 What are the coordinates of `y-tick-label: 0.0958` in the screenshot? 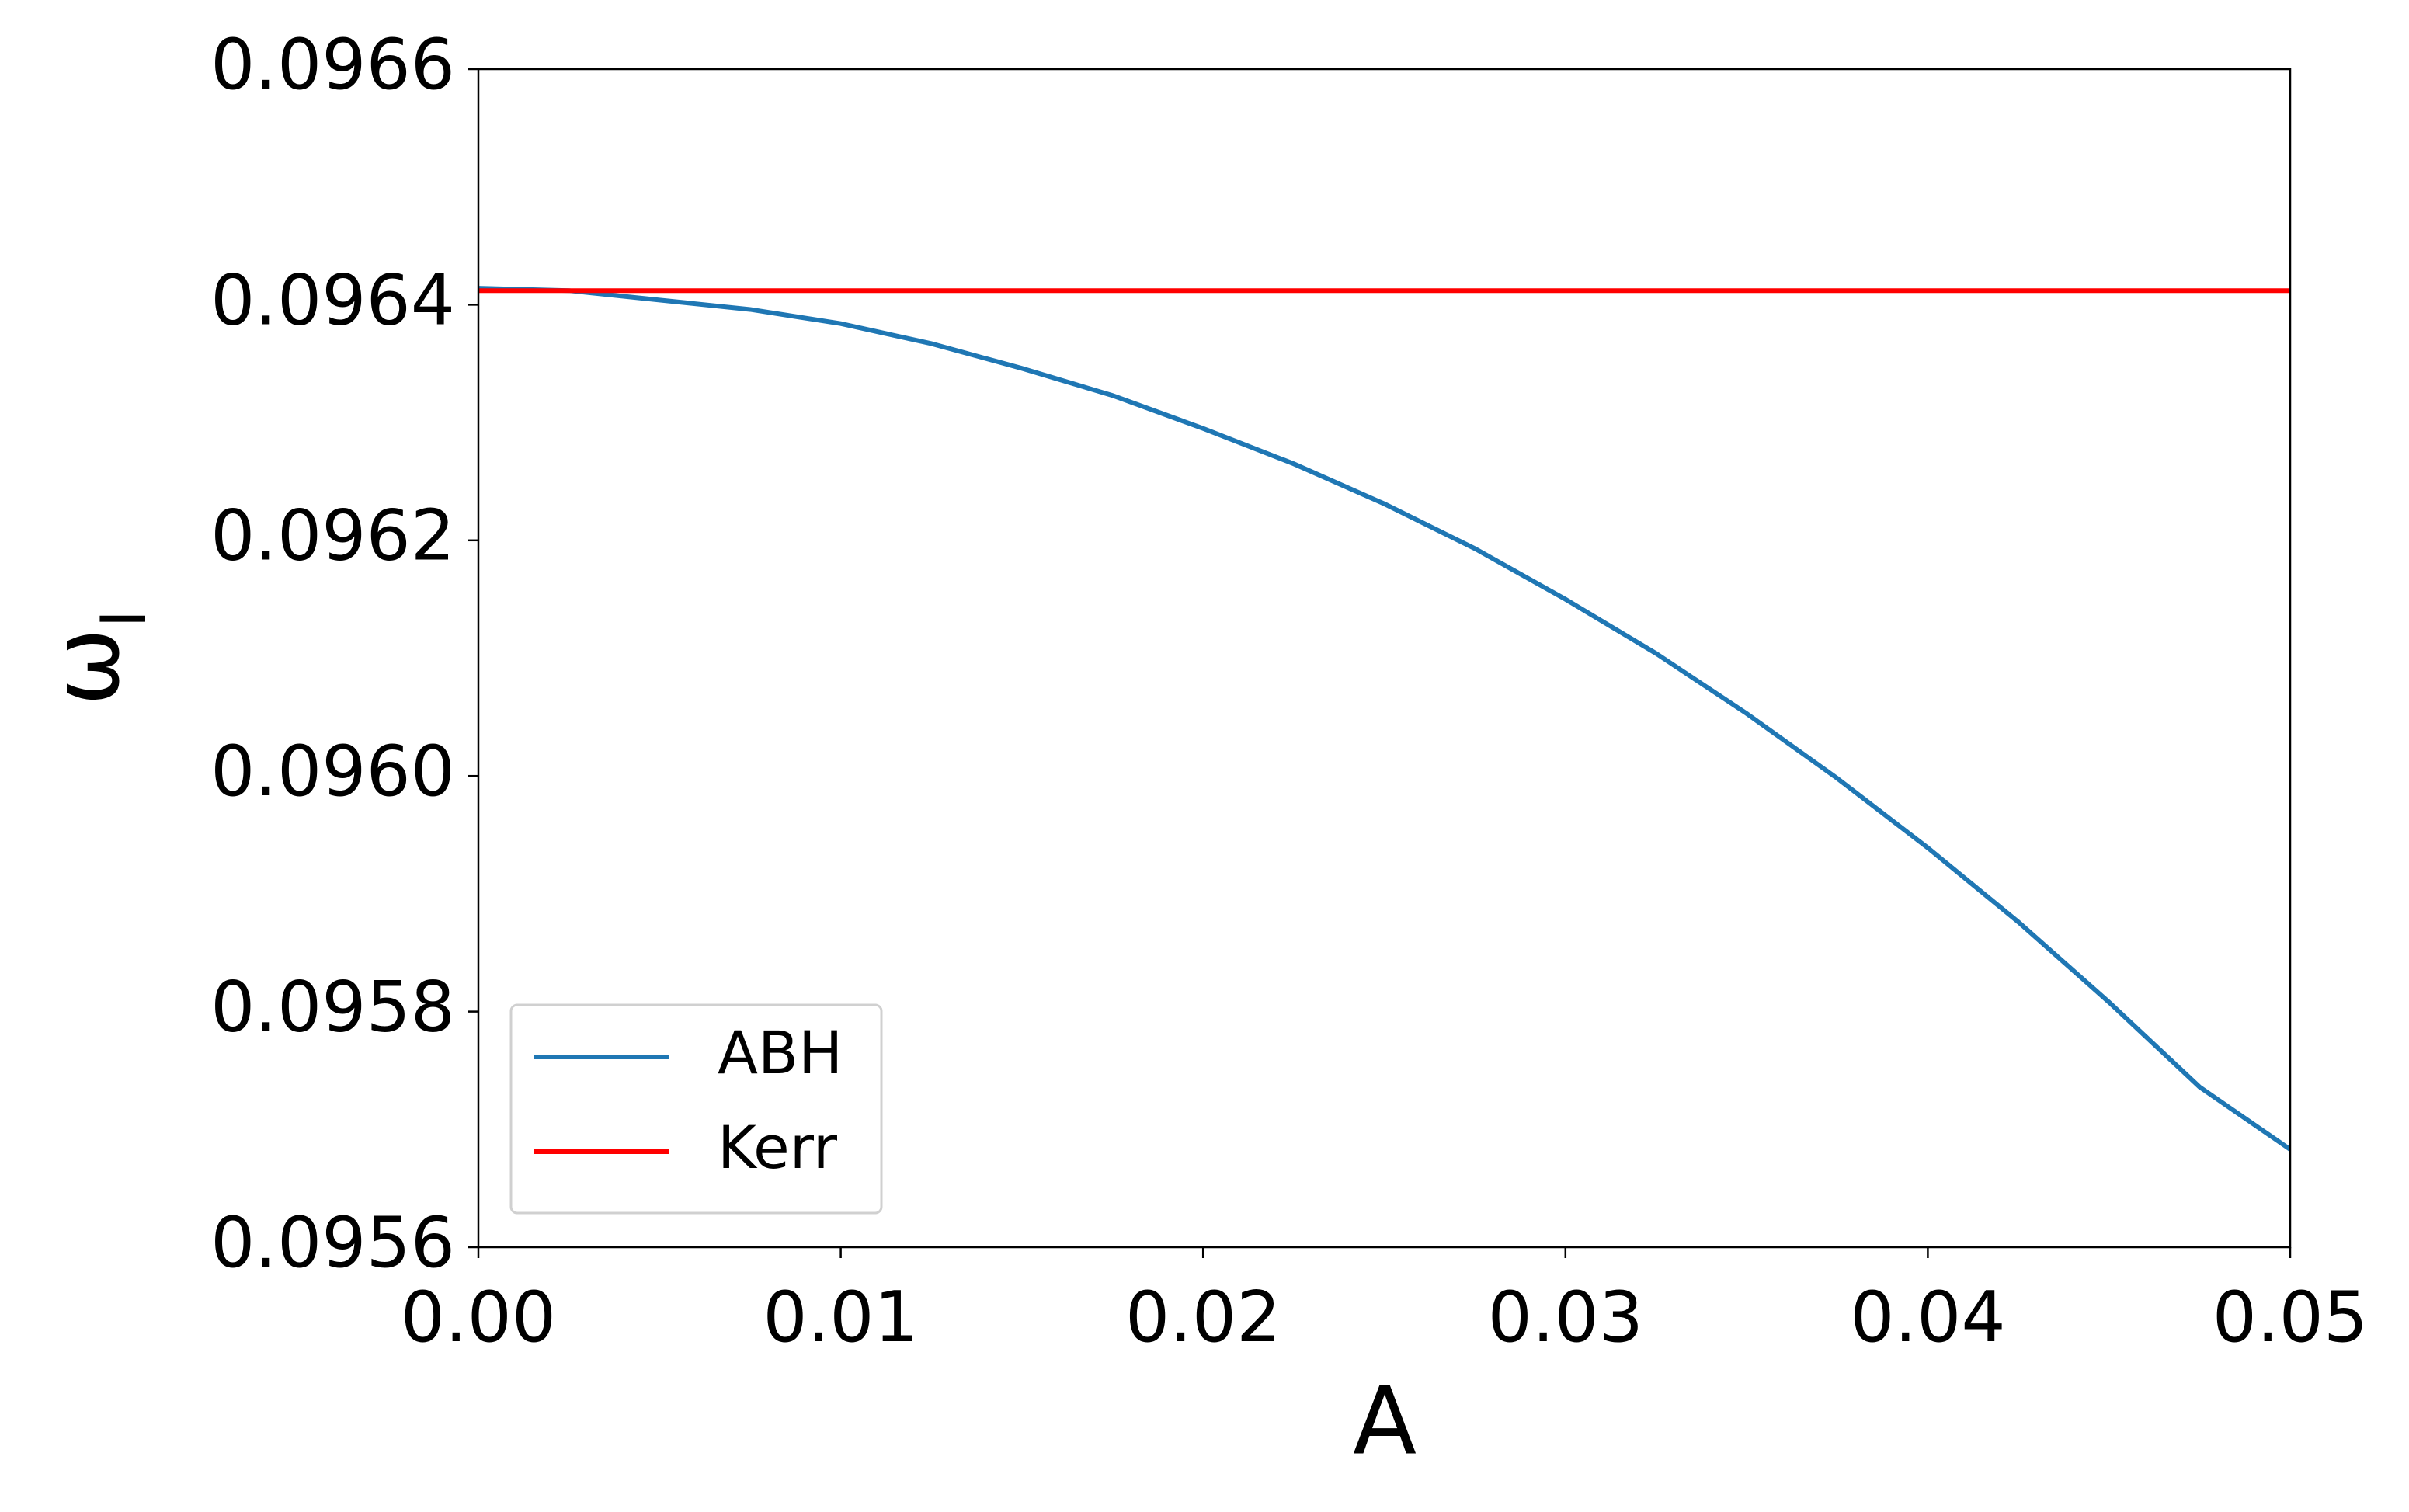 It's located at (332, 1007).